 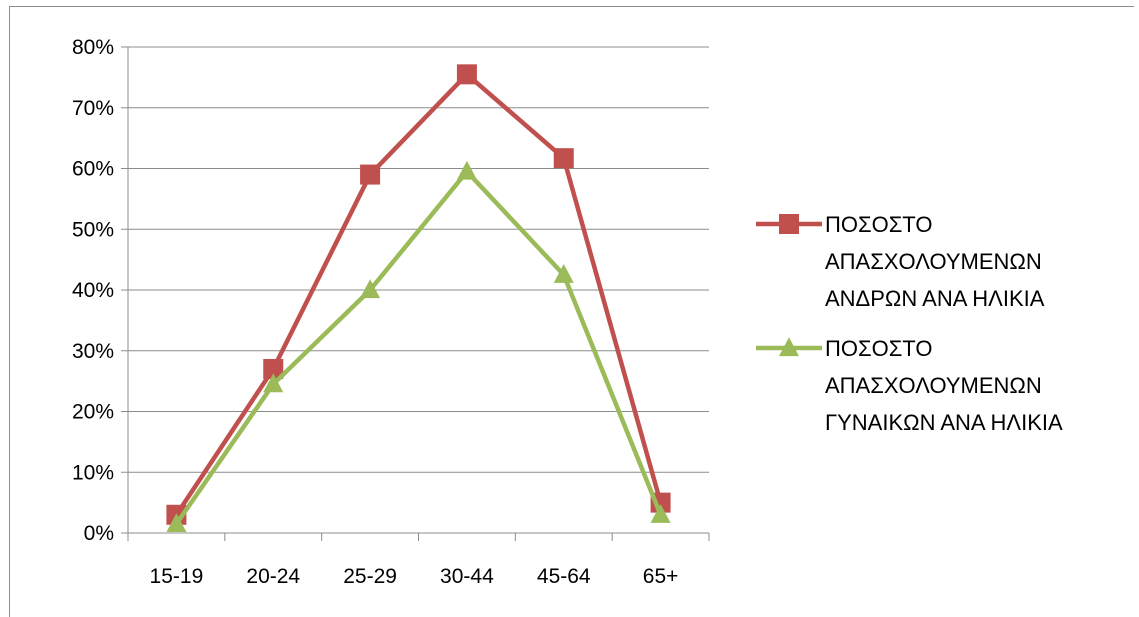 I want to click on y-tick-label: 30%, so click(x=93, y=351).